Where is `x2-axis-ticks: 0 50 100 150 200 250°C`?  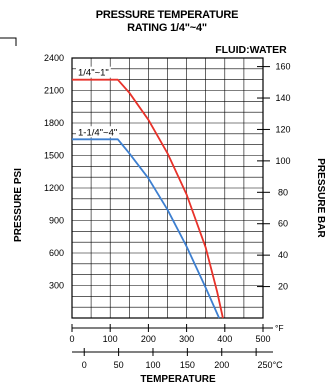
x2-axis-ticks: 0 50 100 150 200 250°C is located at coordinates (177, 359).